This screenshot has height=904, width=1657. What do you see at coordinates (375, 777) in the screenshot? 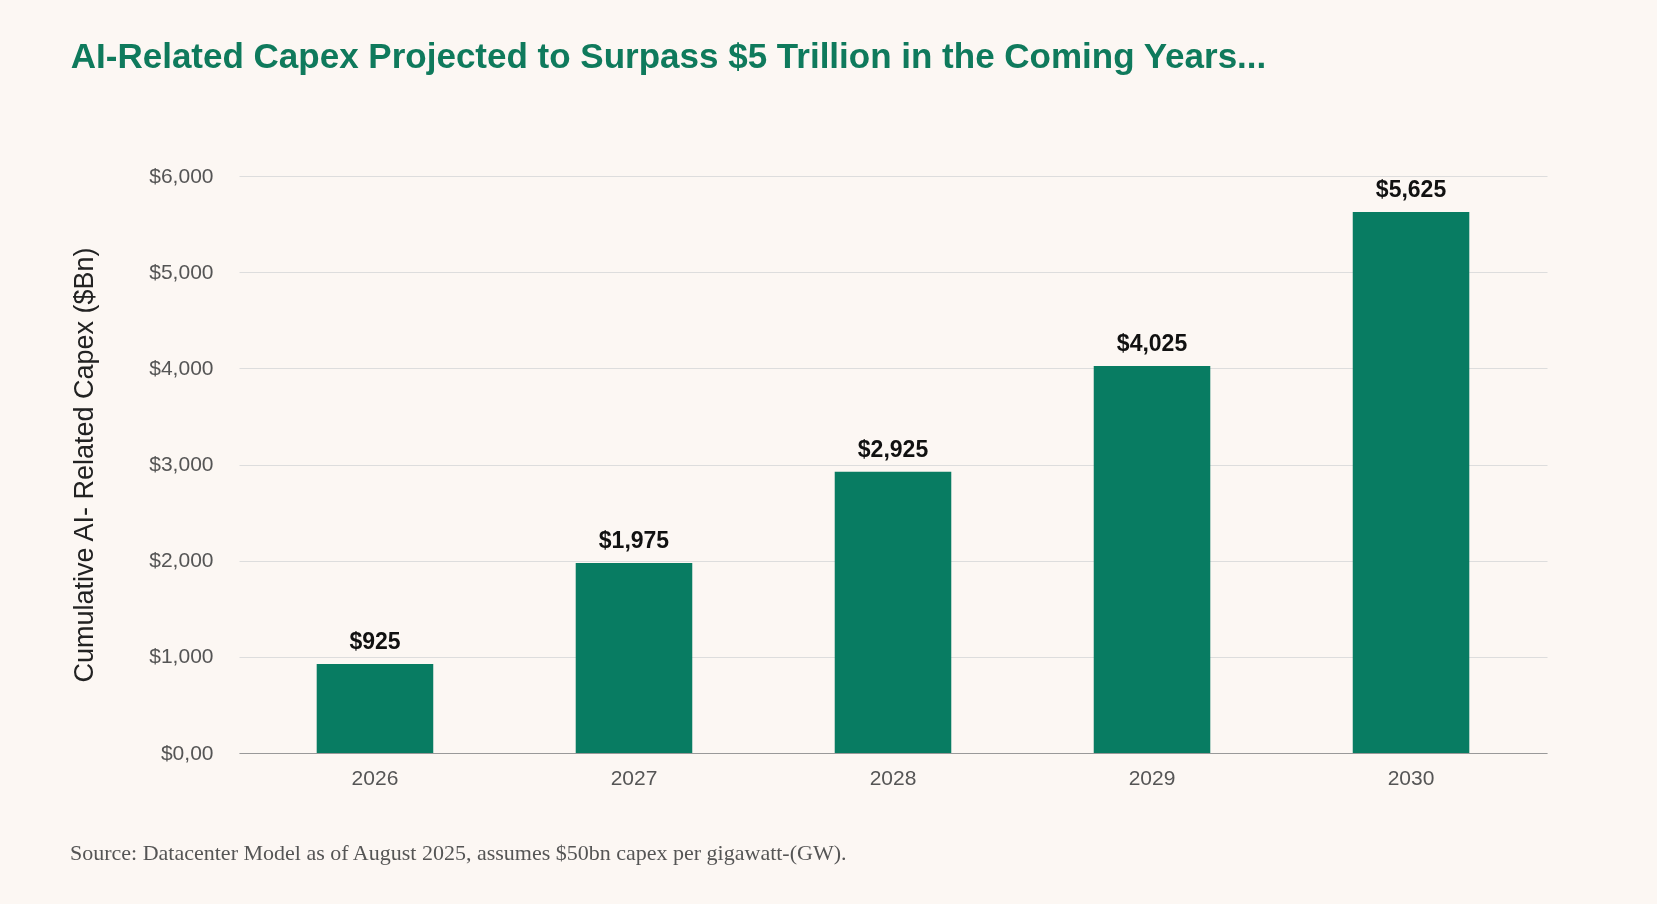
I see `x-tick-label: 2026` at bounding box center [375, 777].